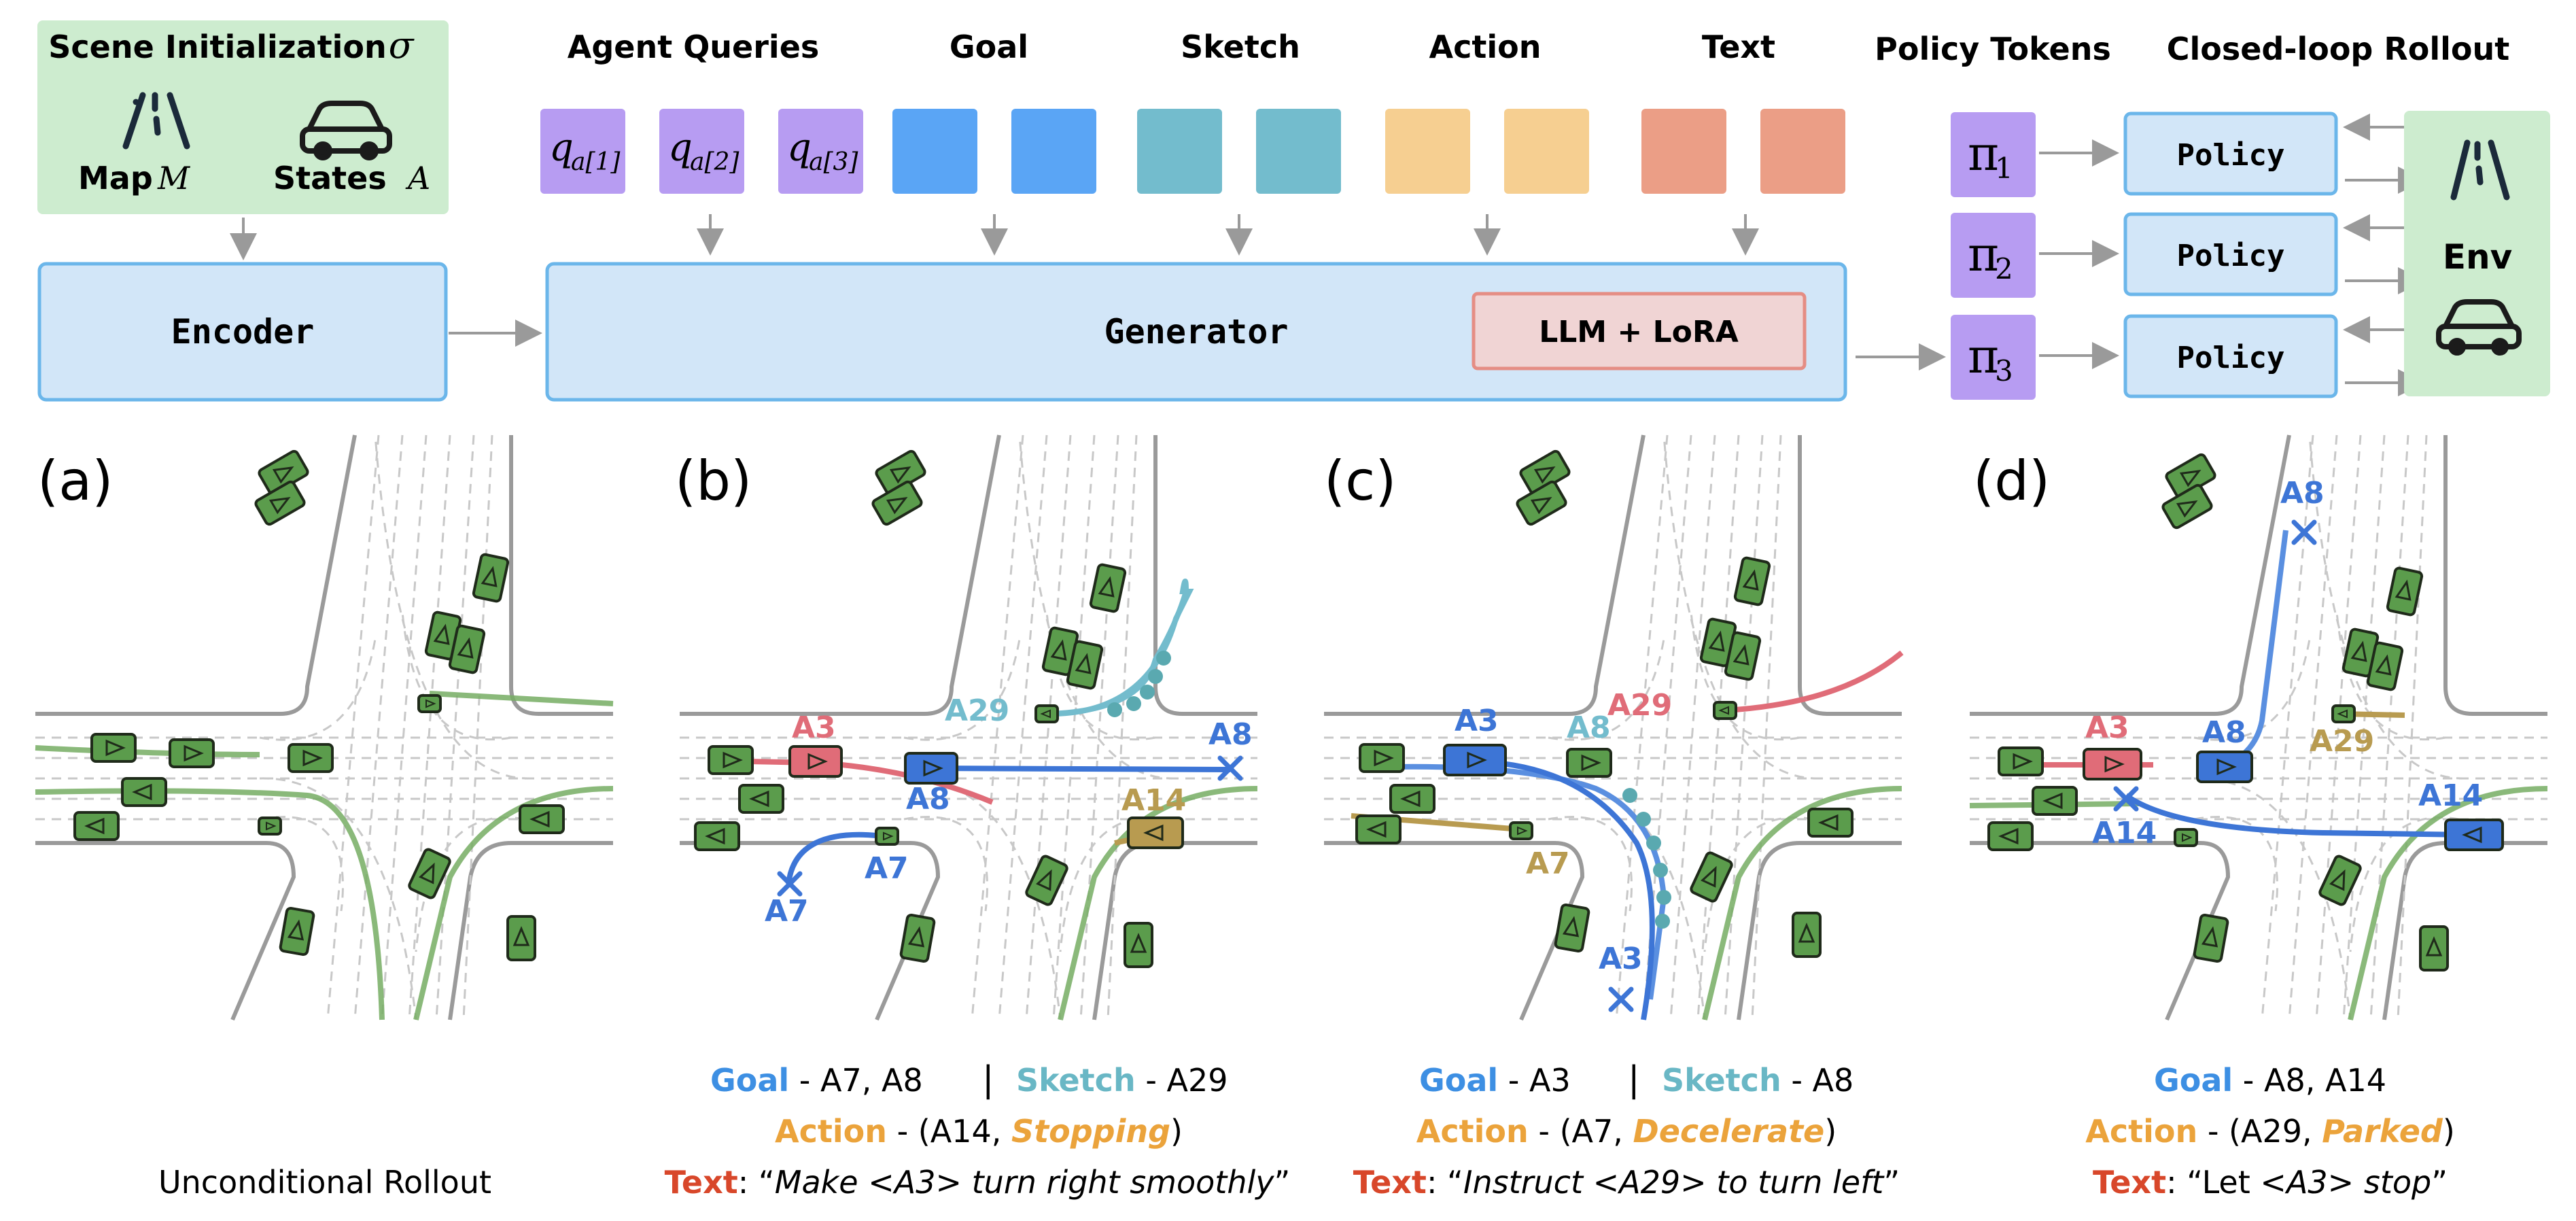  Describe the element at coordinates (346, 130) in the screenshot. I see `car-icon` at that location.